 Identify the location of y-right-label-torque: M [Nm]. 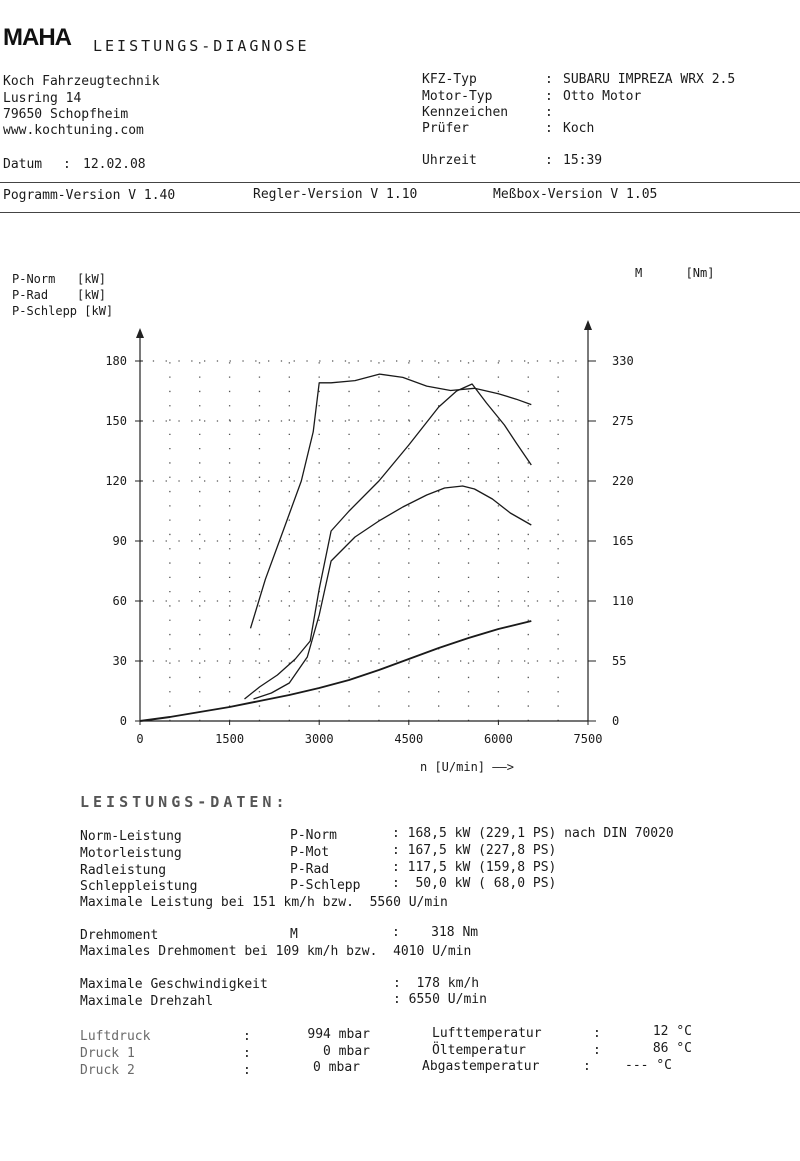
(674, 273).